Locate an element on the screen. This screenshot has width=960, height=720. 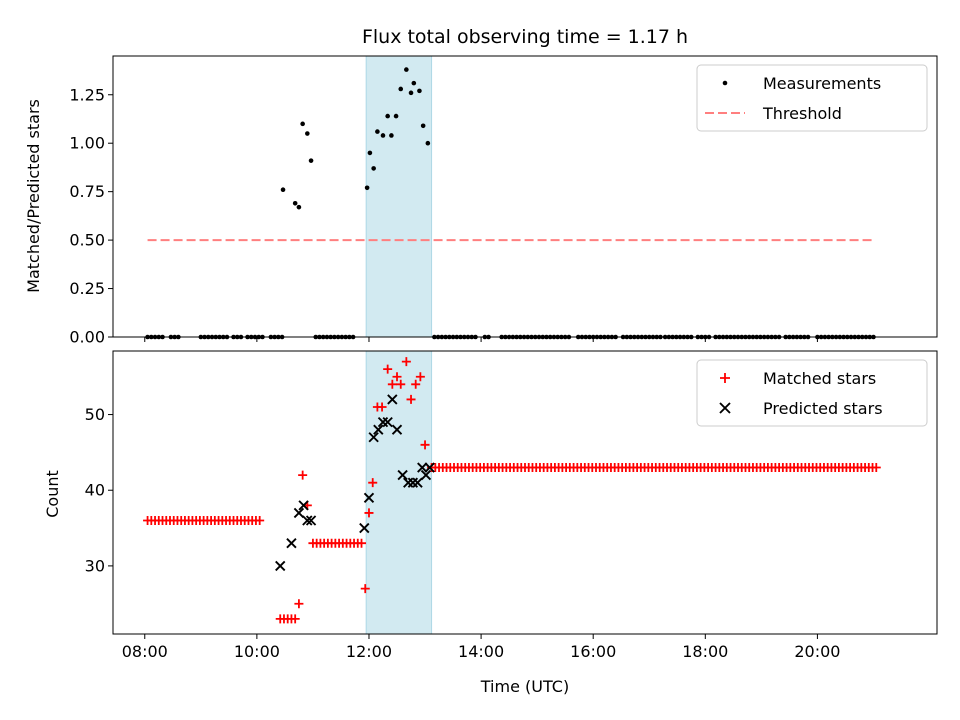
bottom-legend-box is located at coordinates (812, 393).